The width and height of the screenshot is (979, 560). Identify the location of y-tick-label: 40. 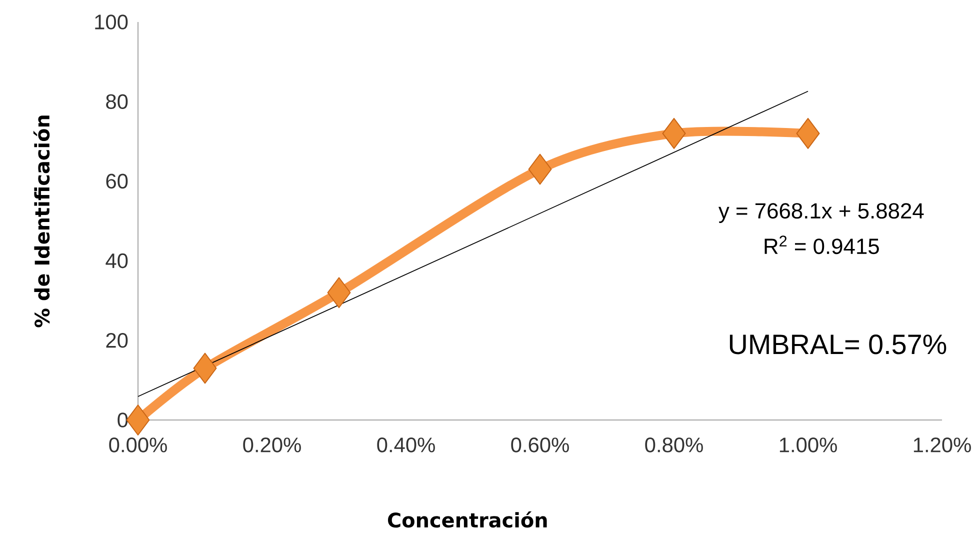
(117, 260).